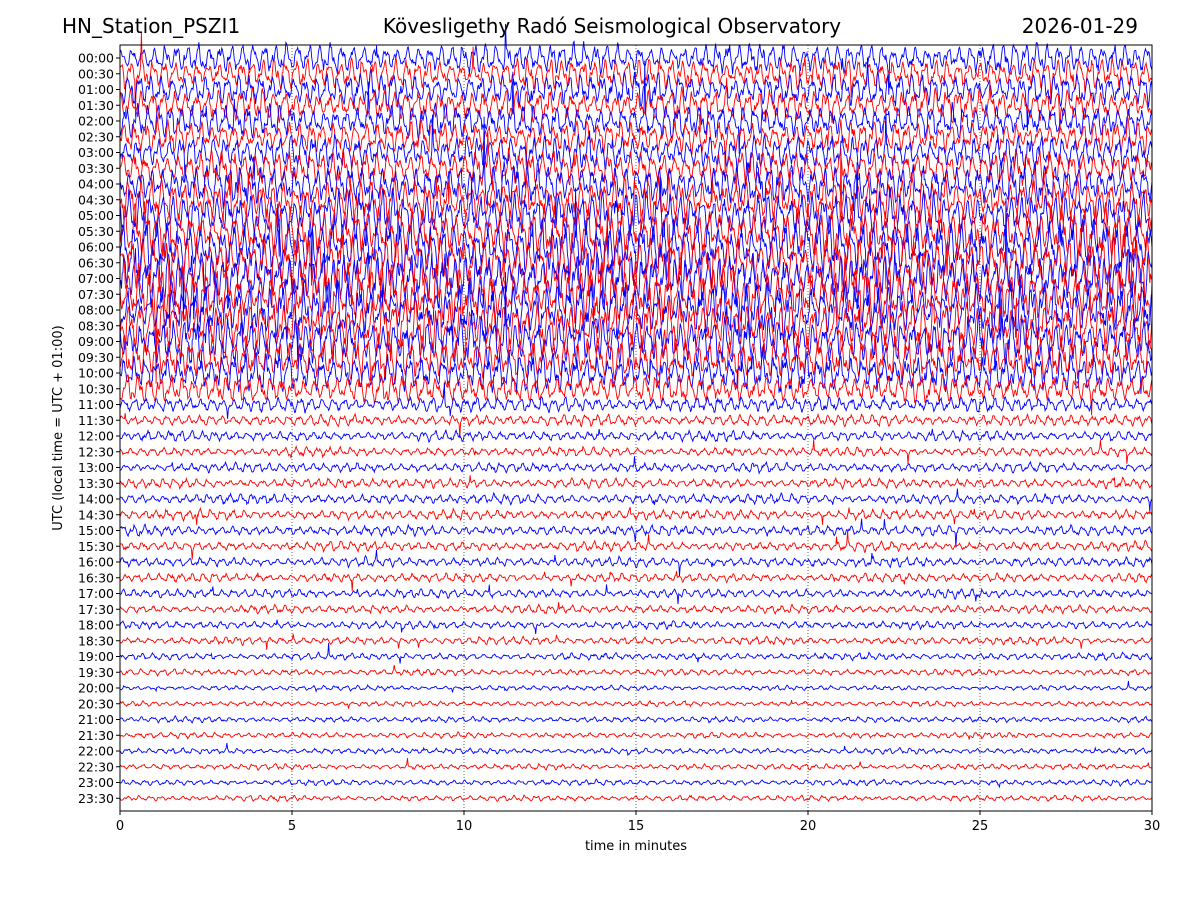 The height and width of the screenshot is (900, 1200). I want to click on y-tick-label: 01:00, so click(96, 89).